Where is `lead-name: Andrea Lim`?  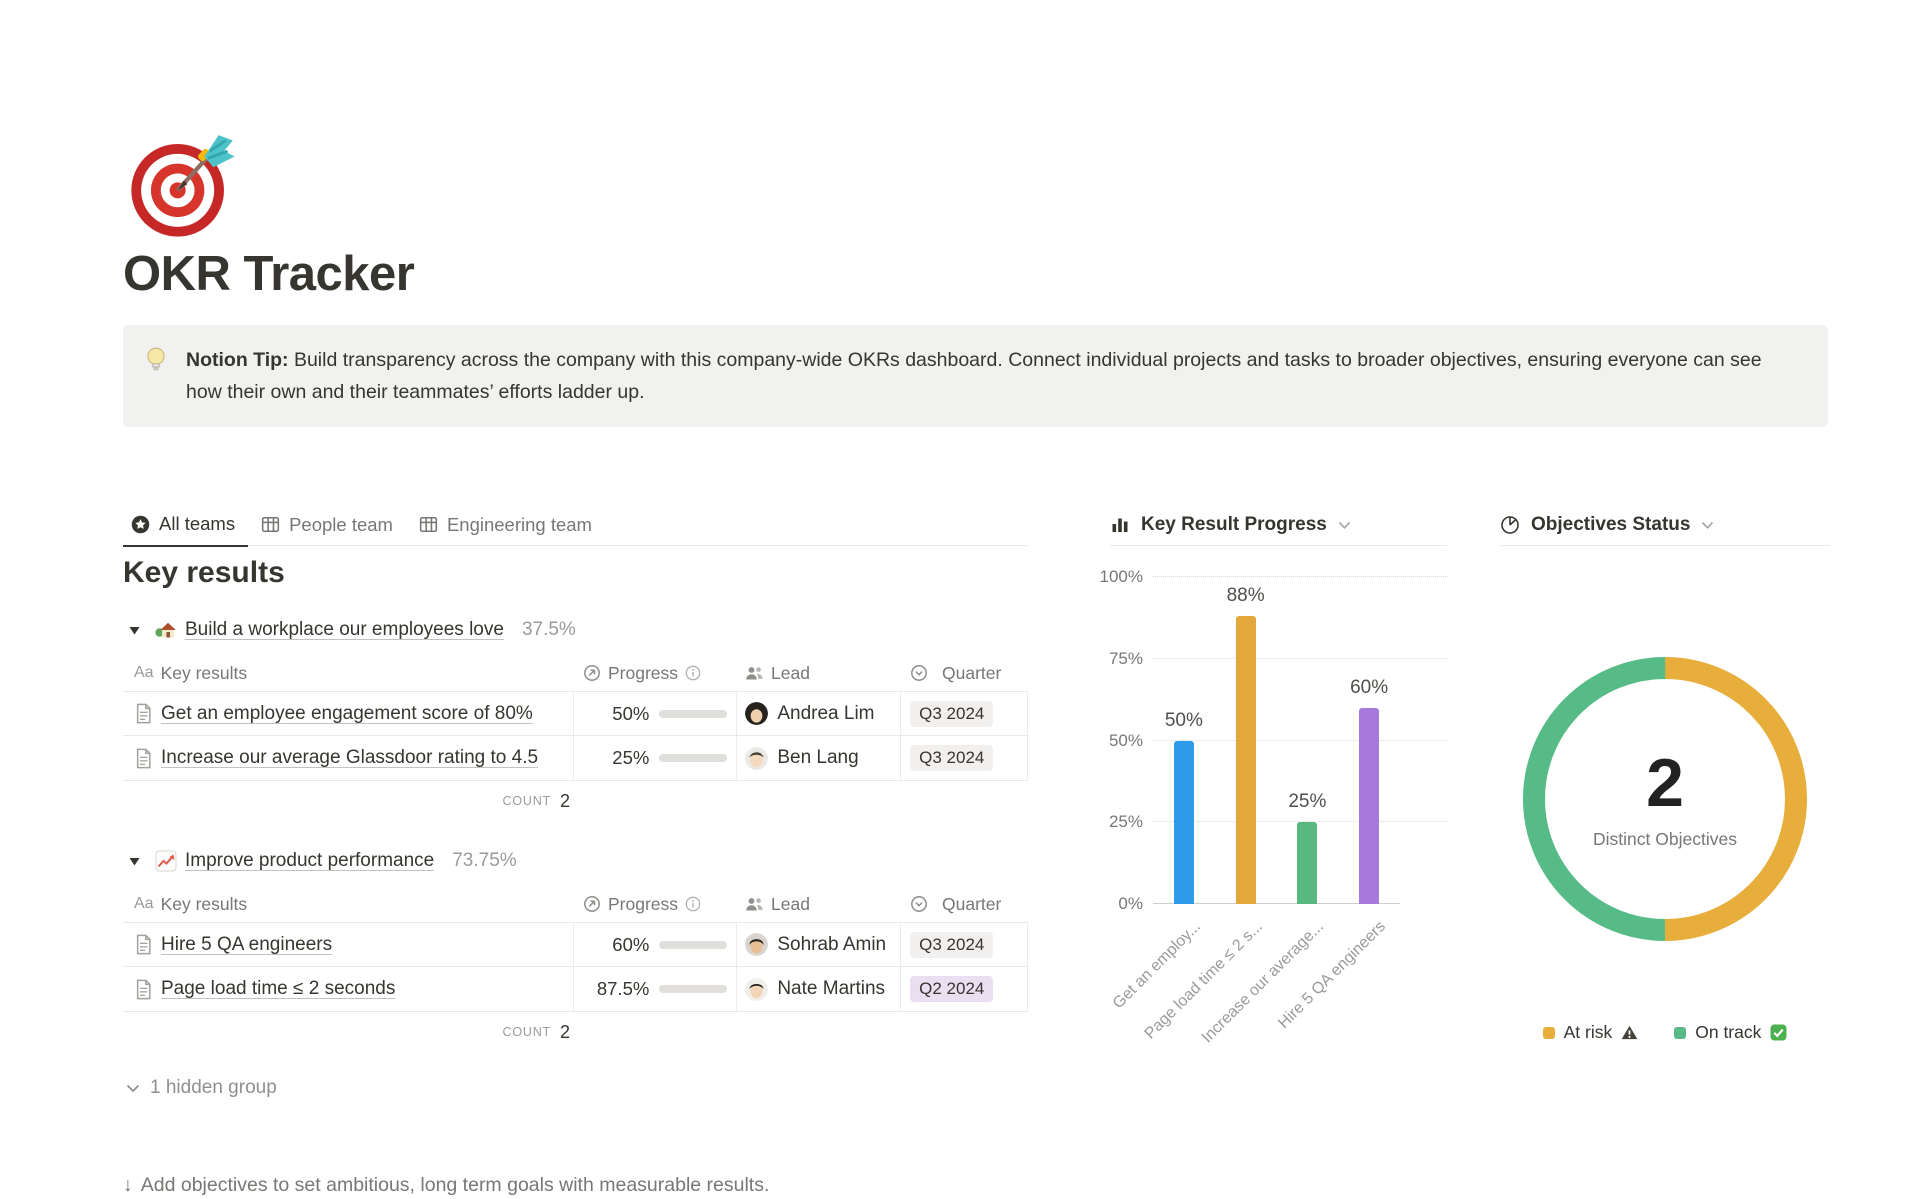
lead-name: Andrea Lim is located at coordinates (826, 713).